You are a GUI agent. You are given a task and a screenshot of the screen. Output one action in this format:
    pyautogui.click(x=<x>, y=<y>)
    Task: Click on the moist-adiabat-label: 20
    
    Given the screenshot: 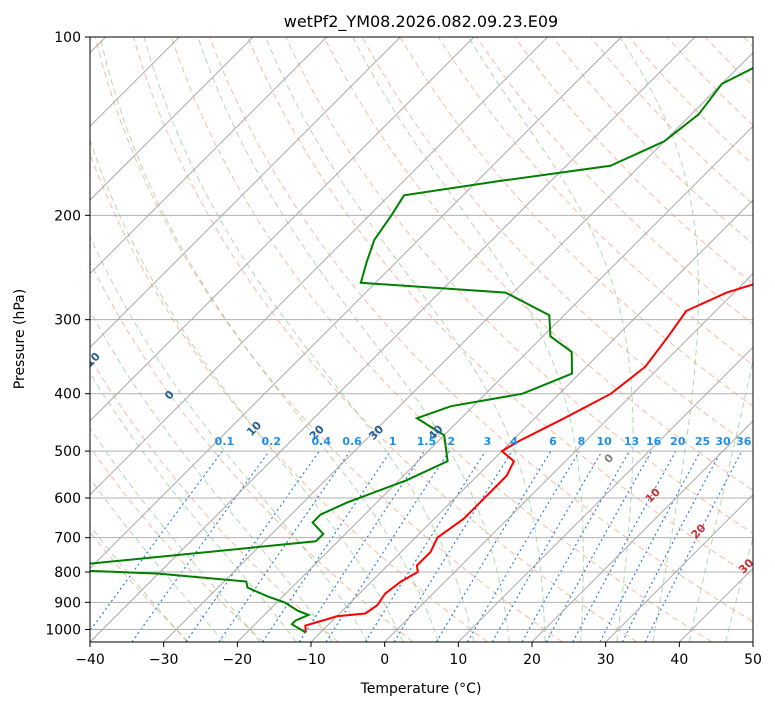 What is the action you would take?
    pyautogui.click(x=699, y=531)
    